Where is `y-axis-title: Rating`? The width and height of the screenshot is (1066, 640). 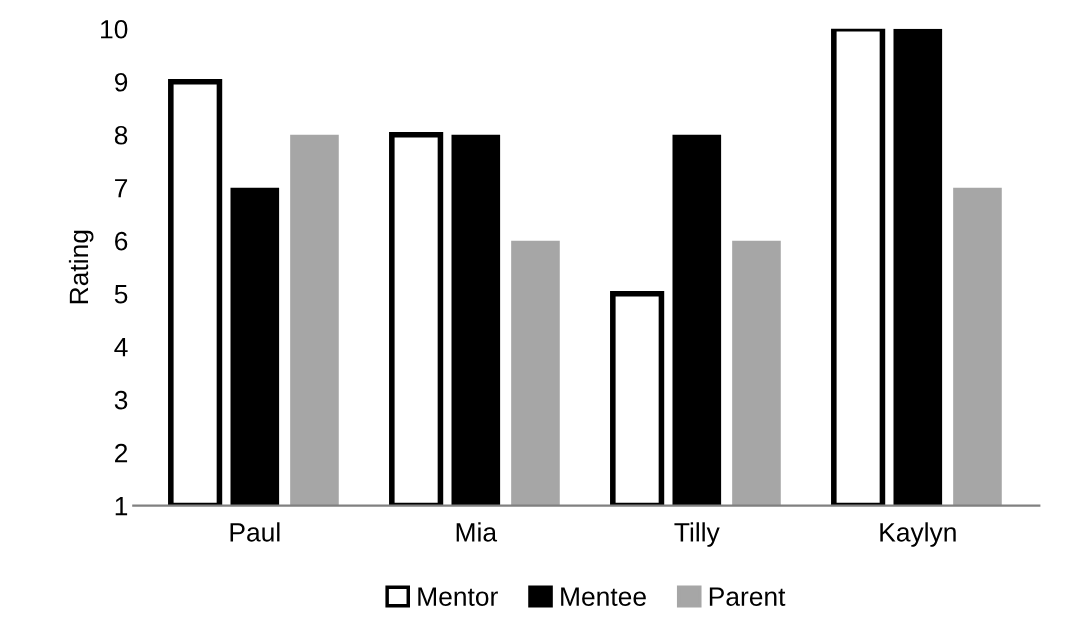 y-axis-title: Rating is located at coordinates (81, 267).